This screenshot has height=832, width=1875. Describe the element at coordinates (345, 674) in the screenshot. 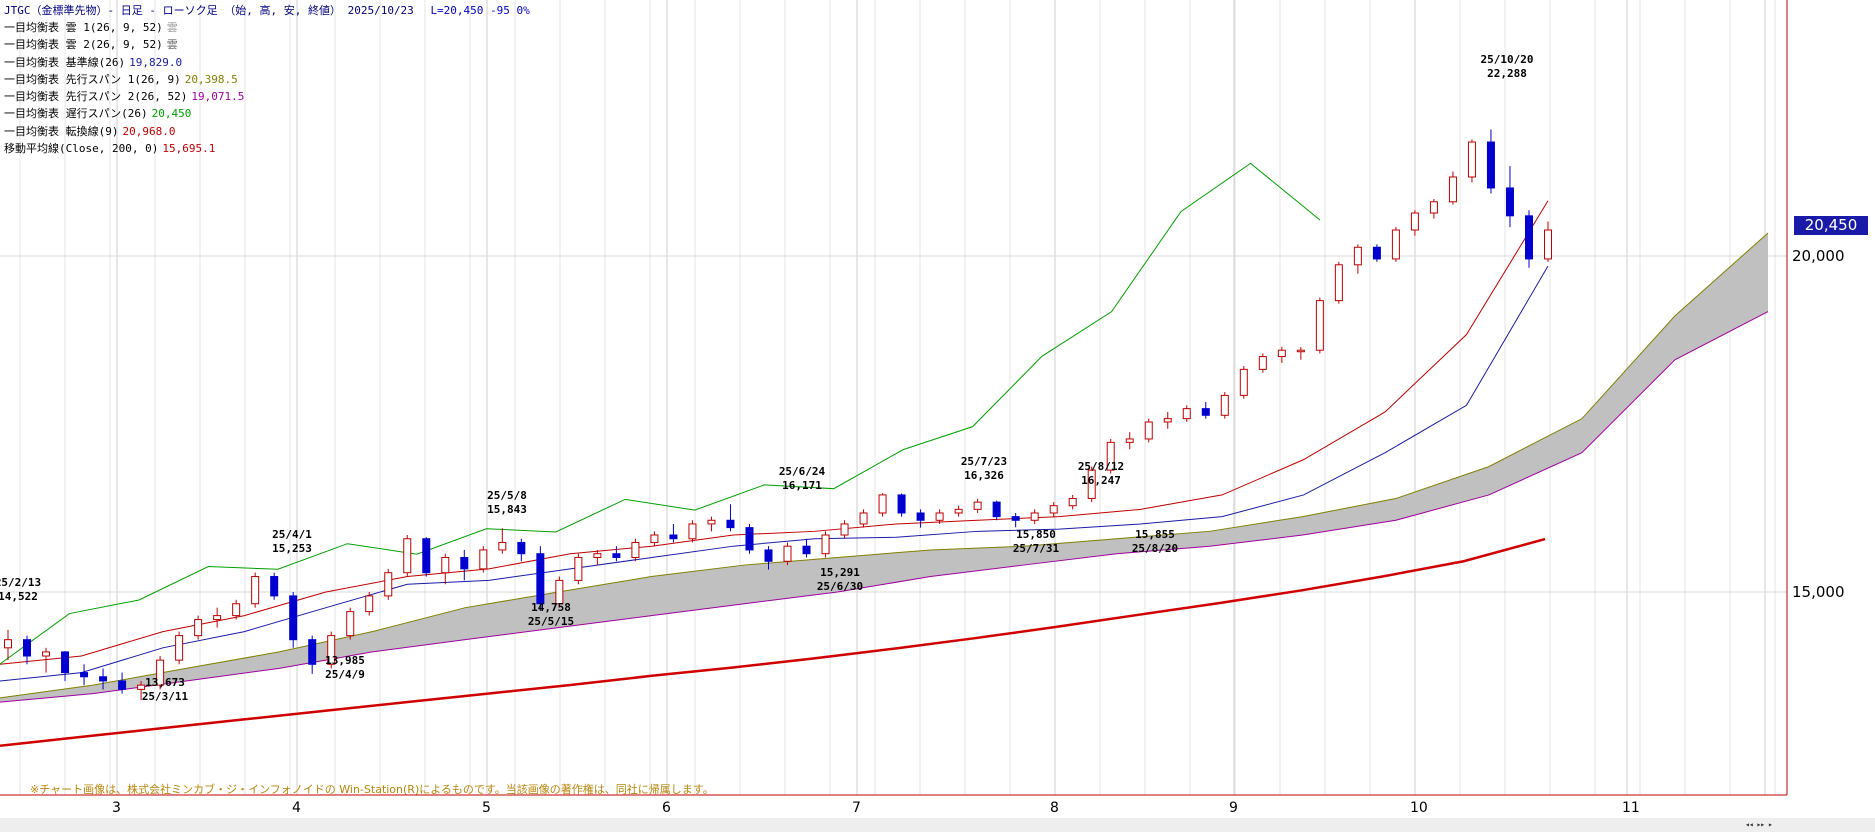

I see `annotation-line: 25/4/9` at that location.